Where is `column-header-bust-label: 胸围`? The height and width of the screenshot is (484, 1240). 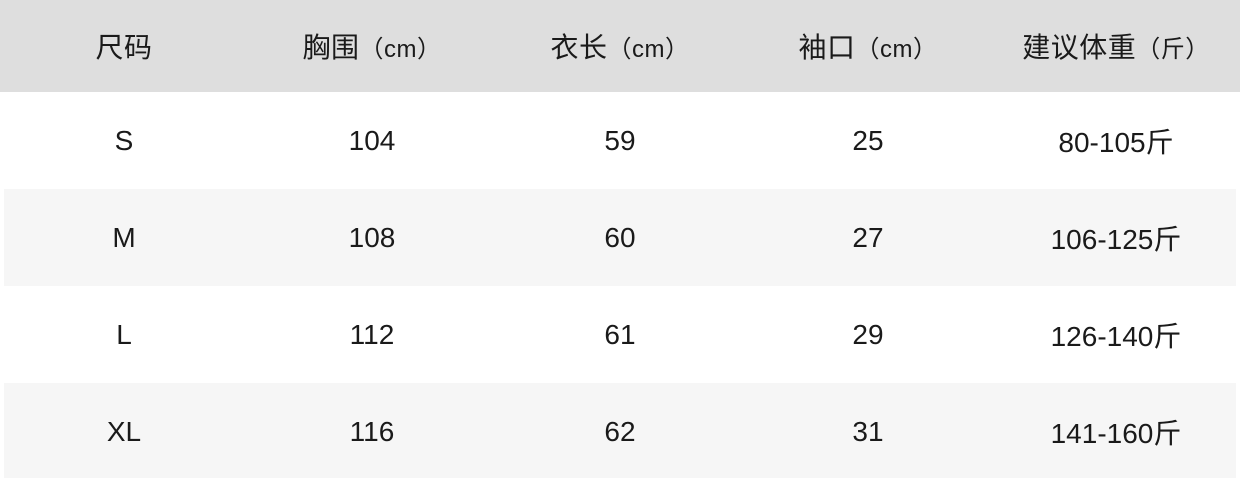
column-header-bust-label: 胸围 is located at coordinates (331, 47).